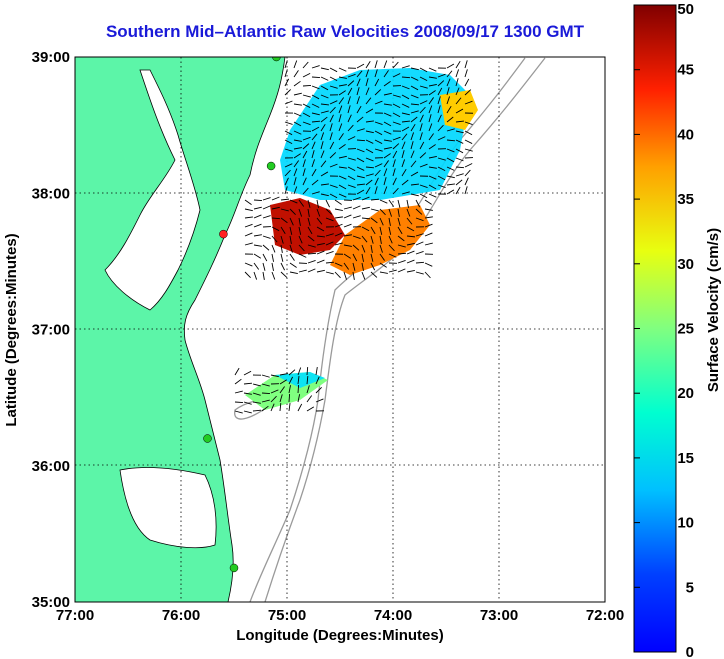 The image size is (724, 659). I want to click on y-tick-labels: 39:00 38:00 37:00 36:00 35:00, so click(51, 330).